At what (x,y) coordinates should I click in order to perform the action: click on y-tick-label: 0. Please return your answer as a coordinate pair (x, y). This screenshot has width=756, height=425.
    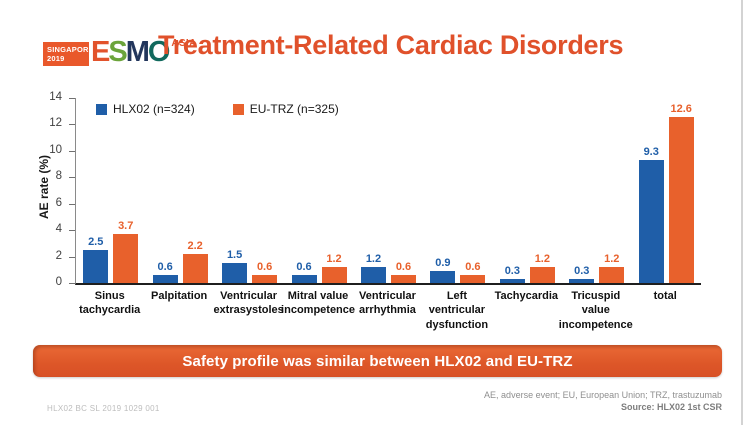
    Looking at the image, I should click on (58, 282).